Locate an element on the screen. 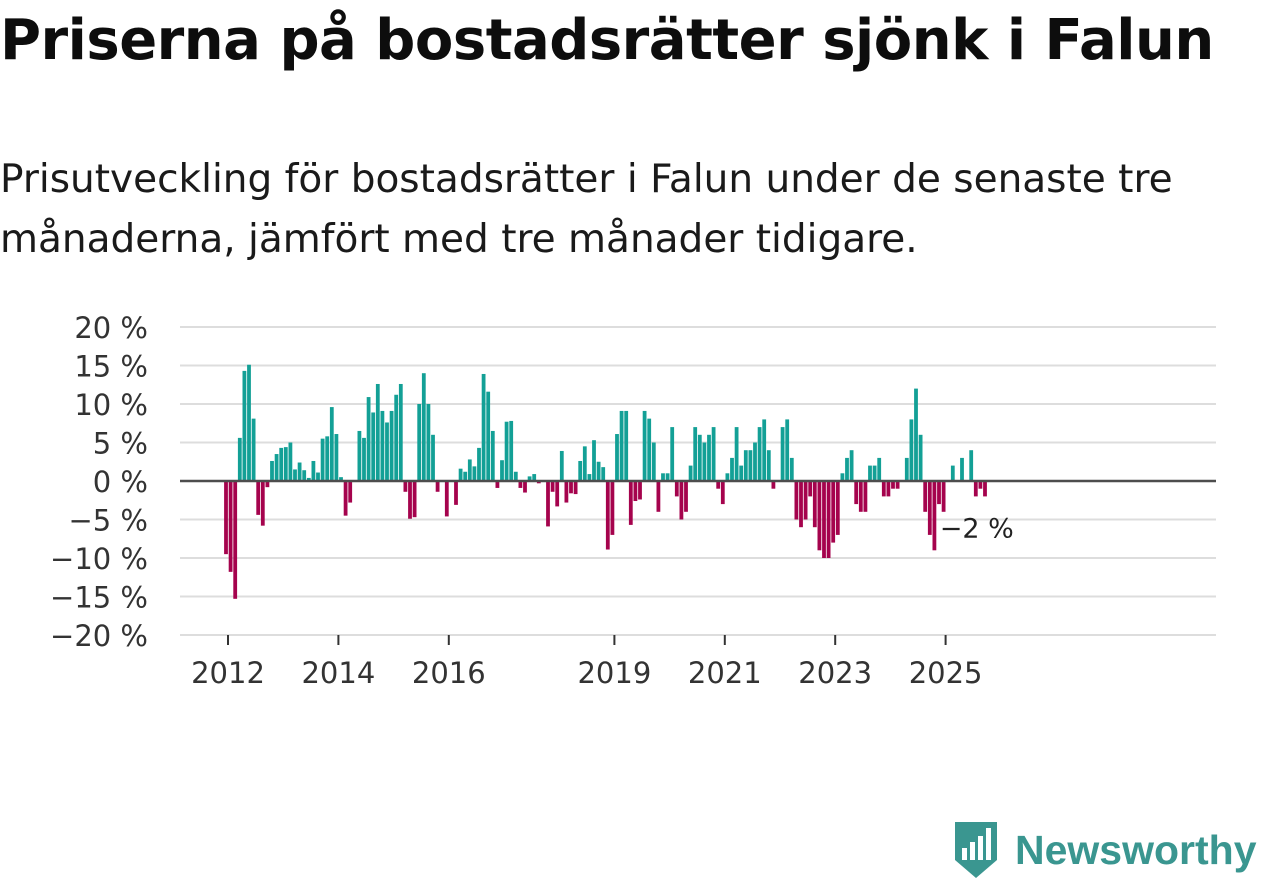 This screenshot has height=882, width=1262. latest-value-label: −2 % is located at coordinates (977, 528).